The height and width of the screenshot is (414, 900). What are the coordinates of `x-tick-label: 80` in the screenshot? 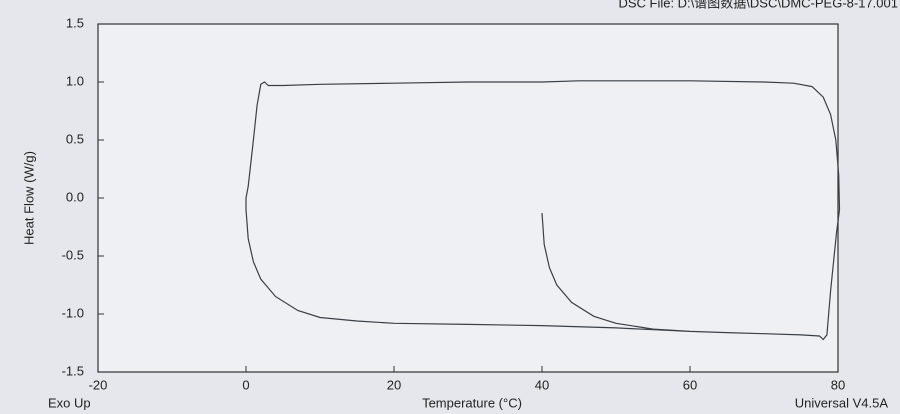 It's located at (838, 384).